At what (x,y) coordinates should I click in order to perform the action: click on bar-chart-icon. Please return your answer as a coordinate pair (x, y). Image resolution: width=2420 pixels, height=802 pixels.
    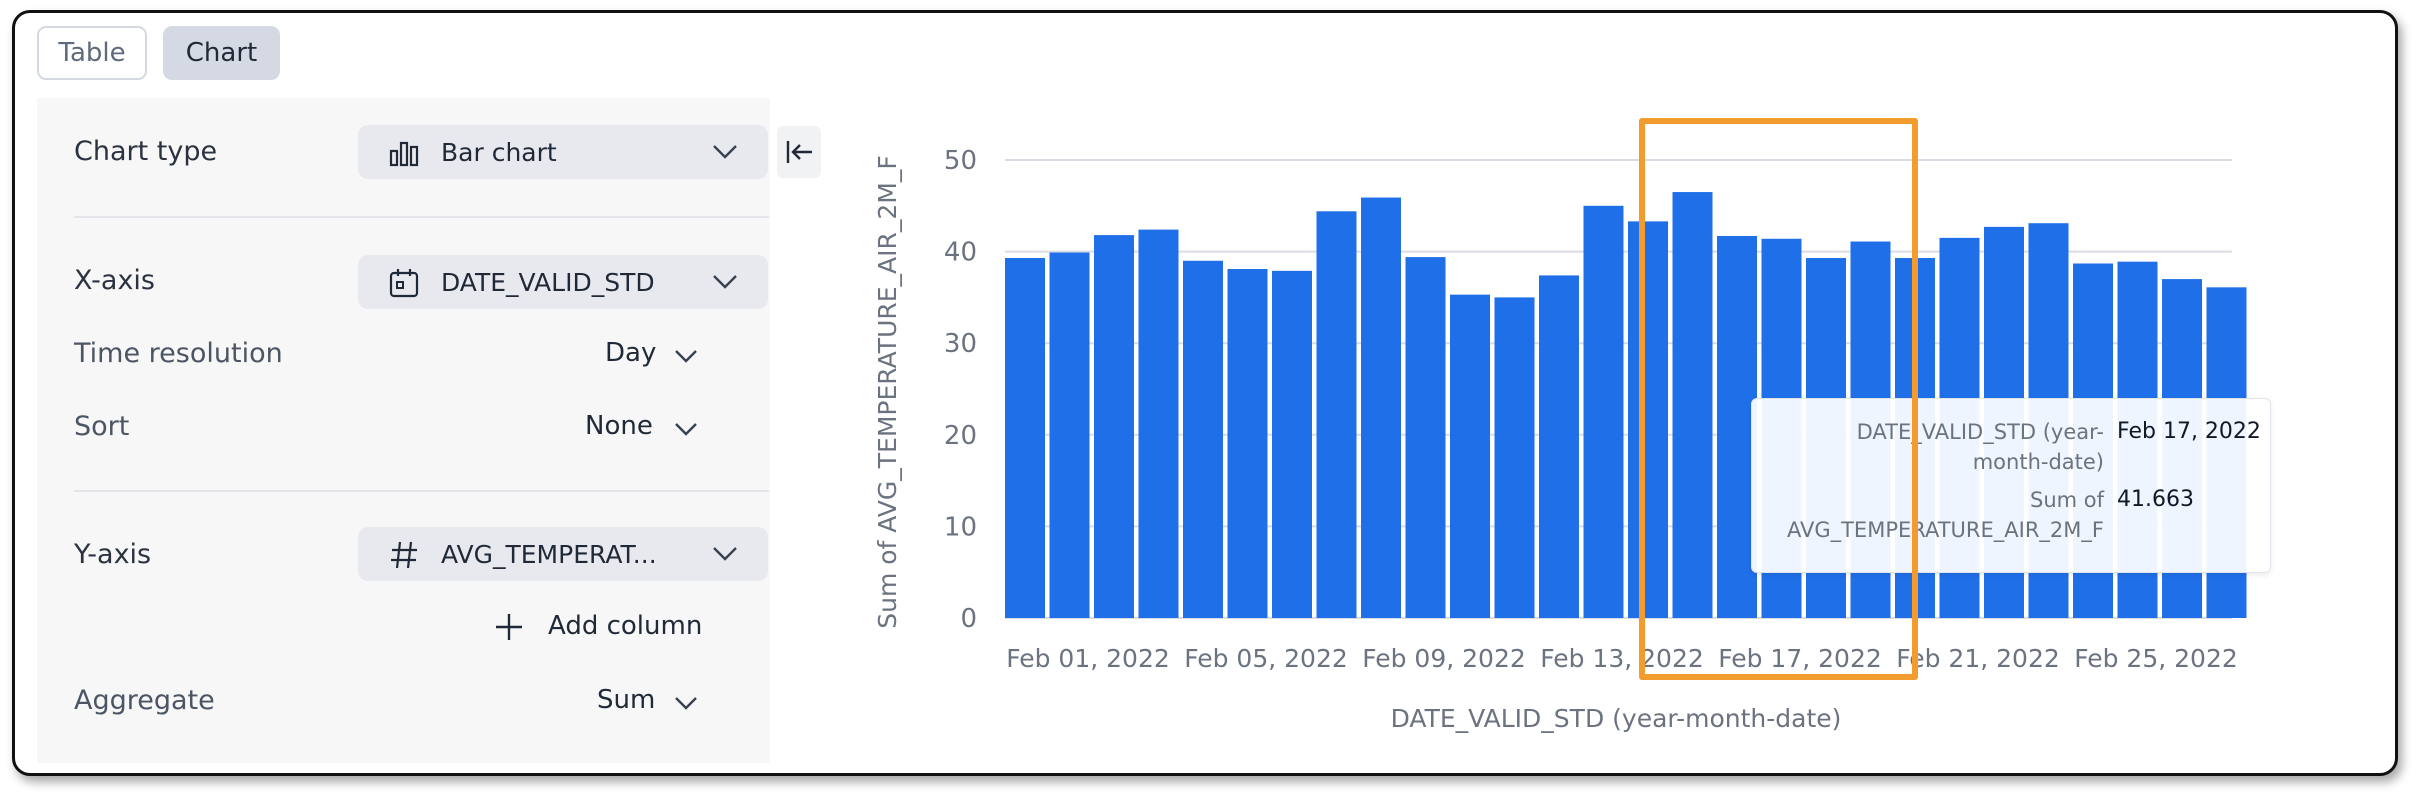
    Looking at the image, I should click on (404, 154).